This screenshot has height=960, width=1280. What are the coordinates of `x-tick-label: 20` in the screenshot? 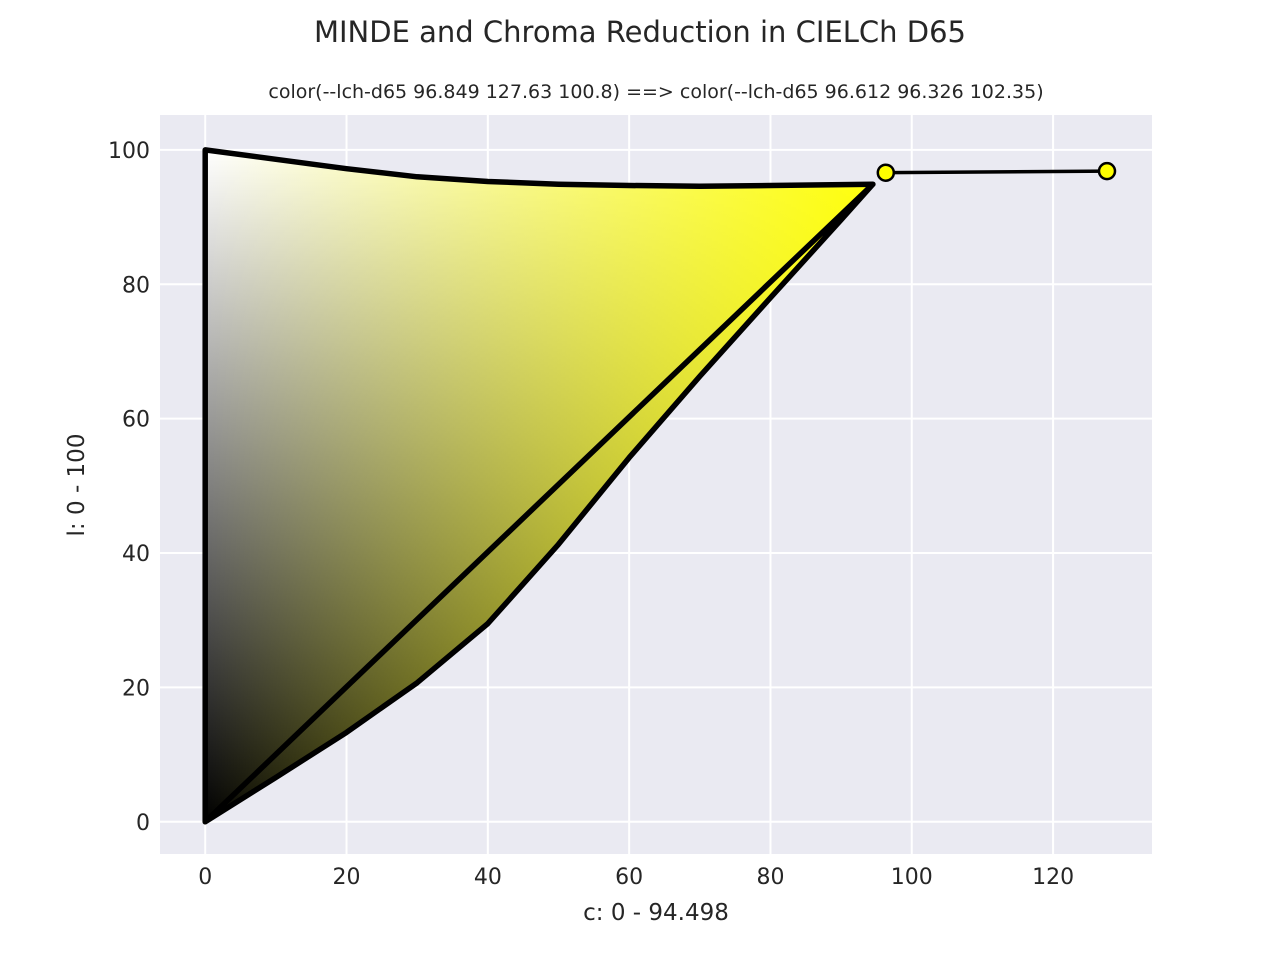 It's located at (347, 877).